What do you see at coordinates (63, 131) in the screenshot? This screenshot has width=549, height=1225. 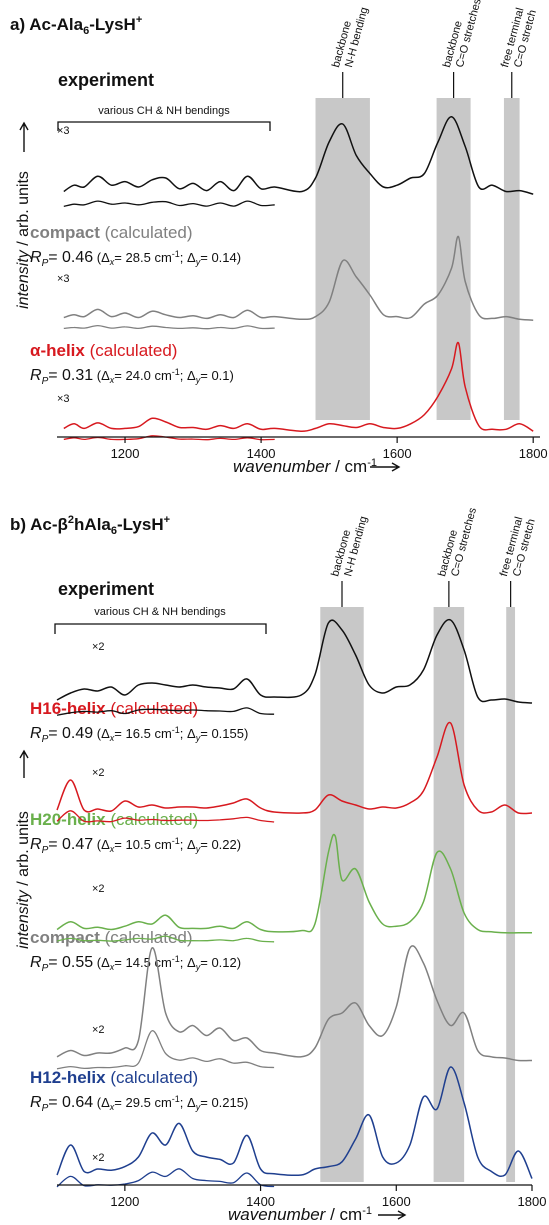 I see `panel-a-scale-experiment: ×3` at bounding box center [63, 131].